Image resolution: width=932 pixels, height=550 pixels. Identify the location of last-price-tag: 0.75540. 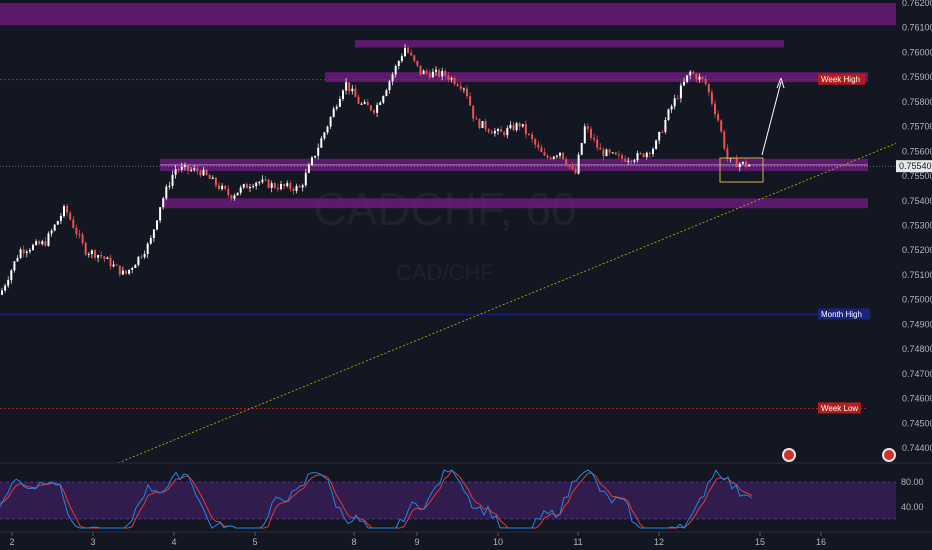
(914, 166).